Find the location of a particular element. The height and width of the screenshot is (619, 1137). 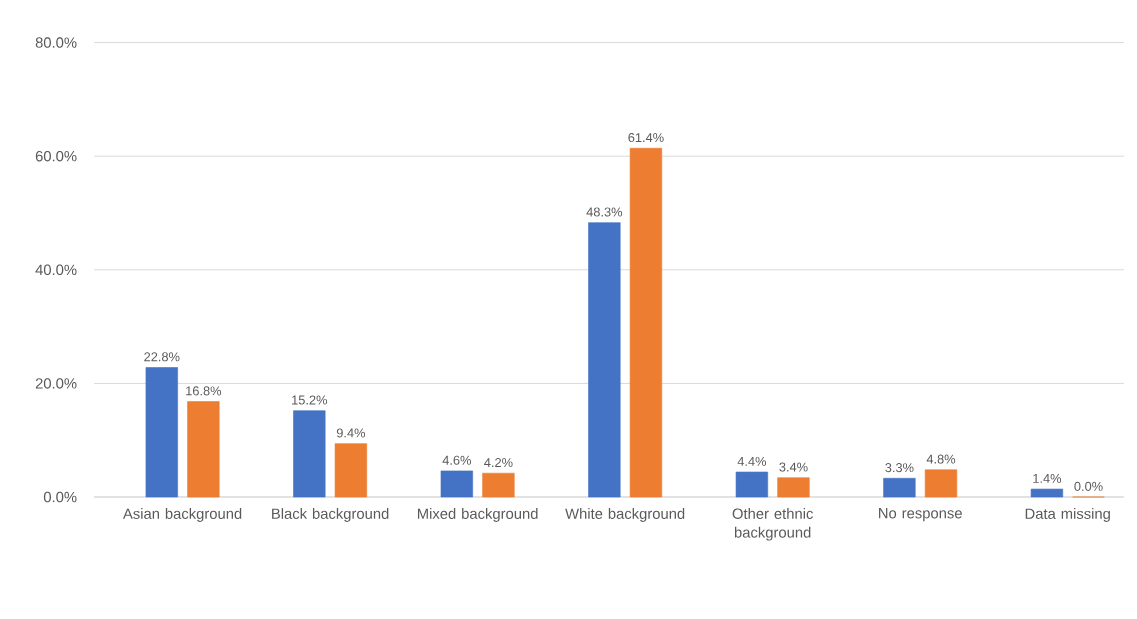

x-tick-label: Asian background is located at coordinates (182, 515).